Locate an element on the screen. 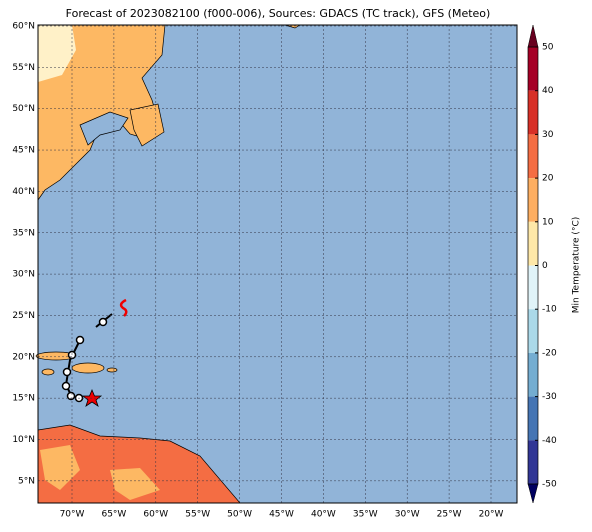  north-america is located at coordinates (101, 113).